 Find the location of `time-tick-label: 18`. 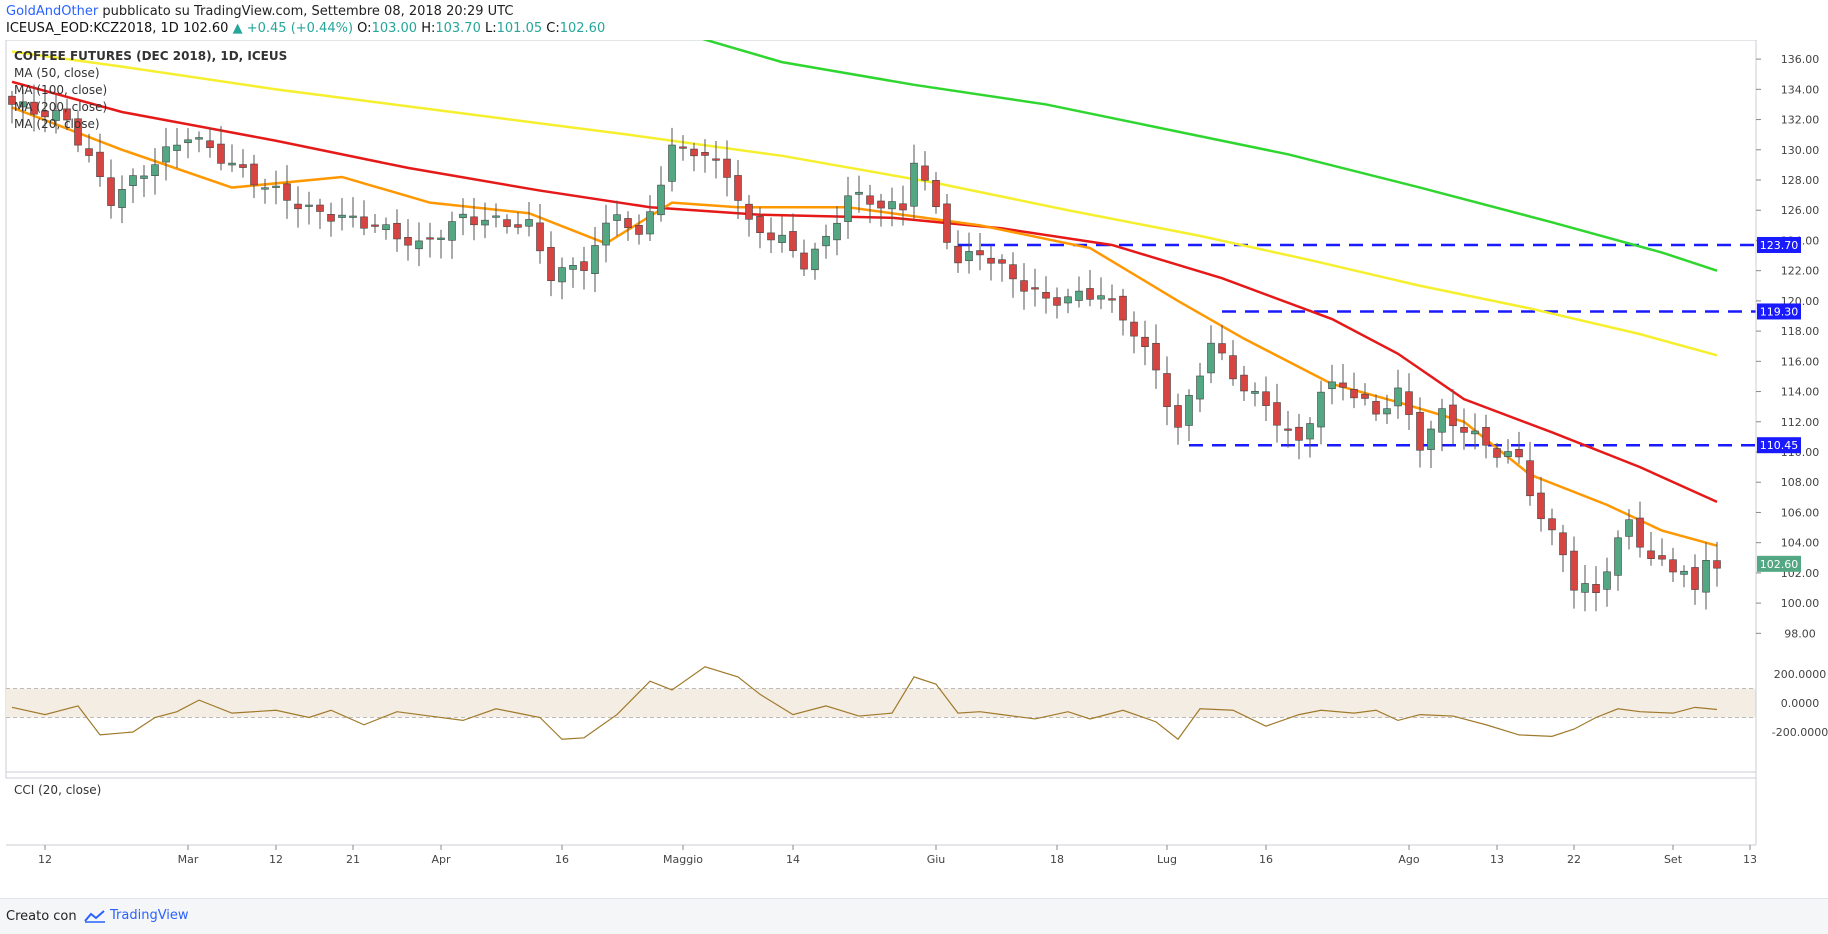

time-tick-label: 18 is located at coordinates (1057, 859).